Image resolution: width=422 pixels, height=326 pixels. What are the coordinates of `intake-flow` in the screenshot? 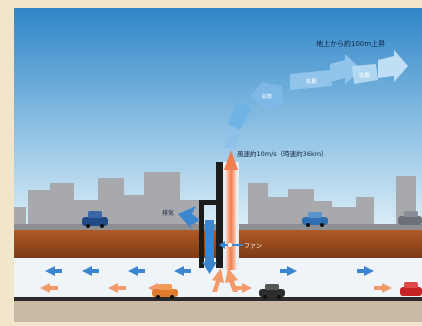 It's located at (197, 240).